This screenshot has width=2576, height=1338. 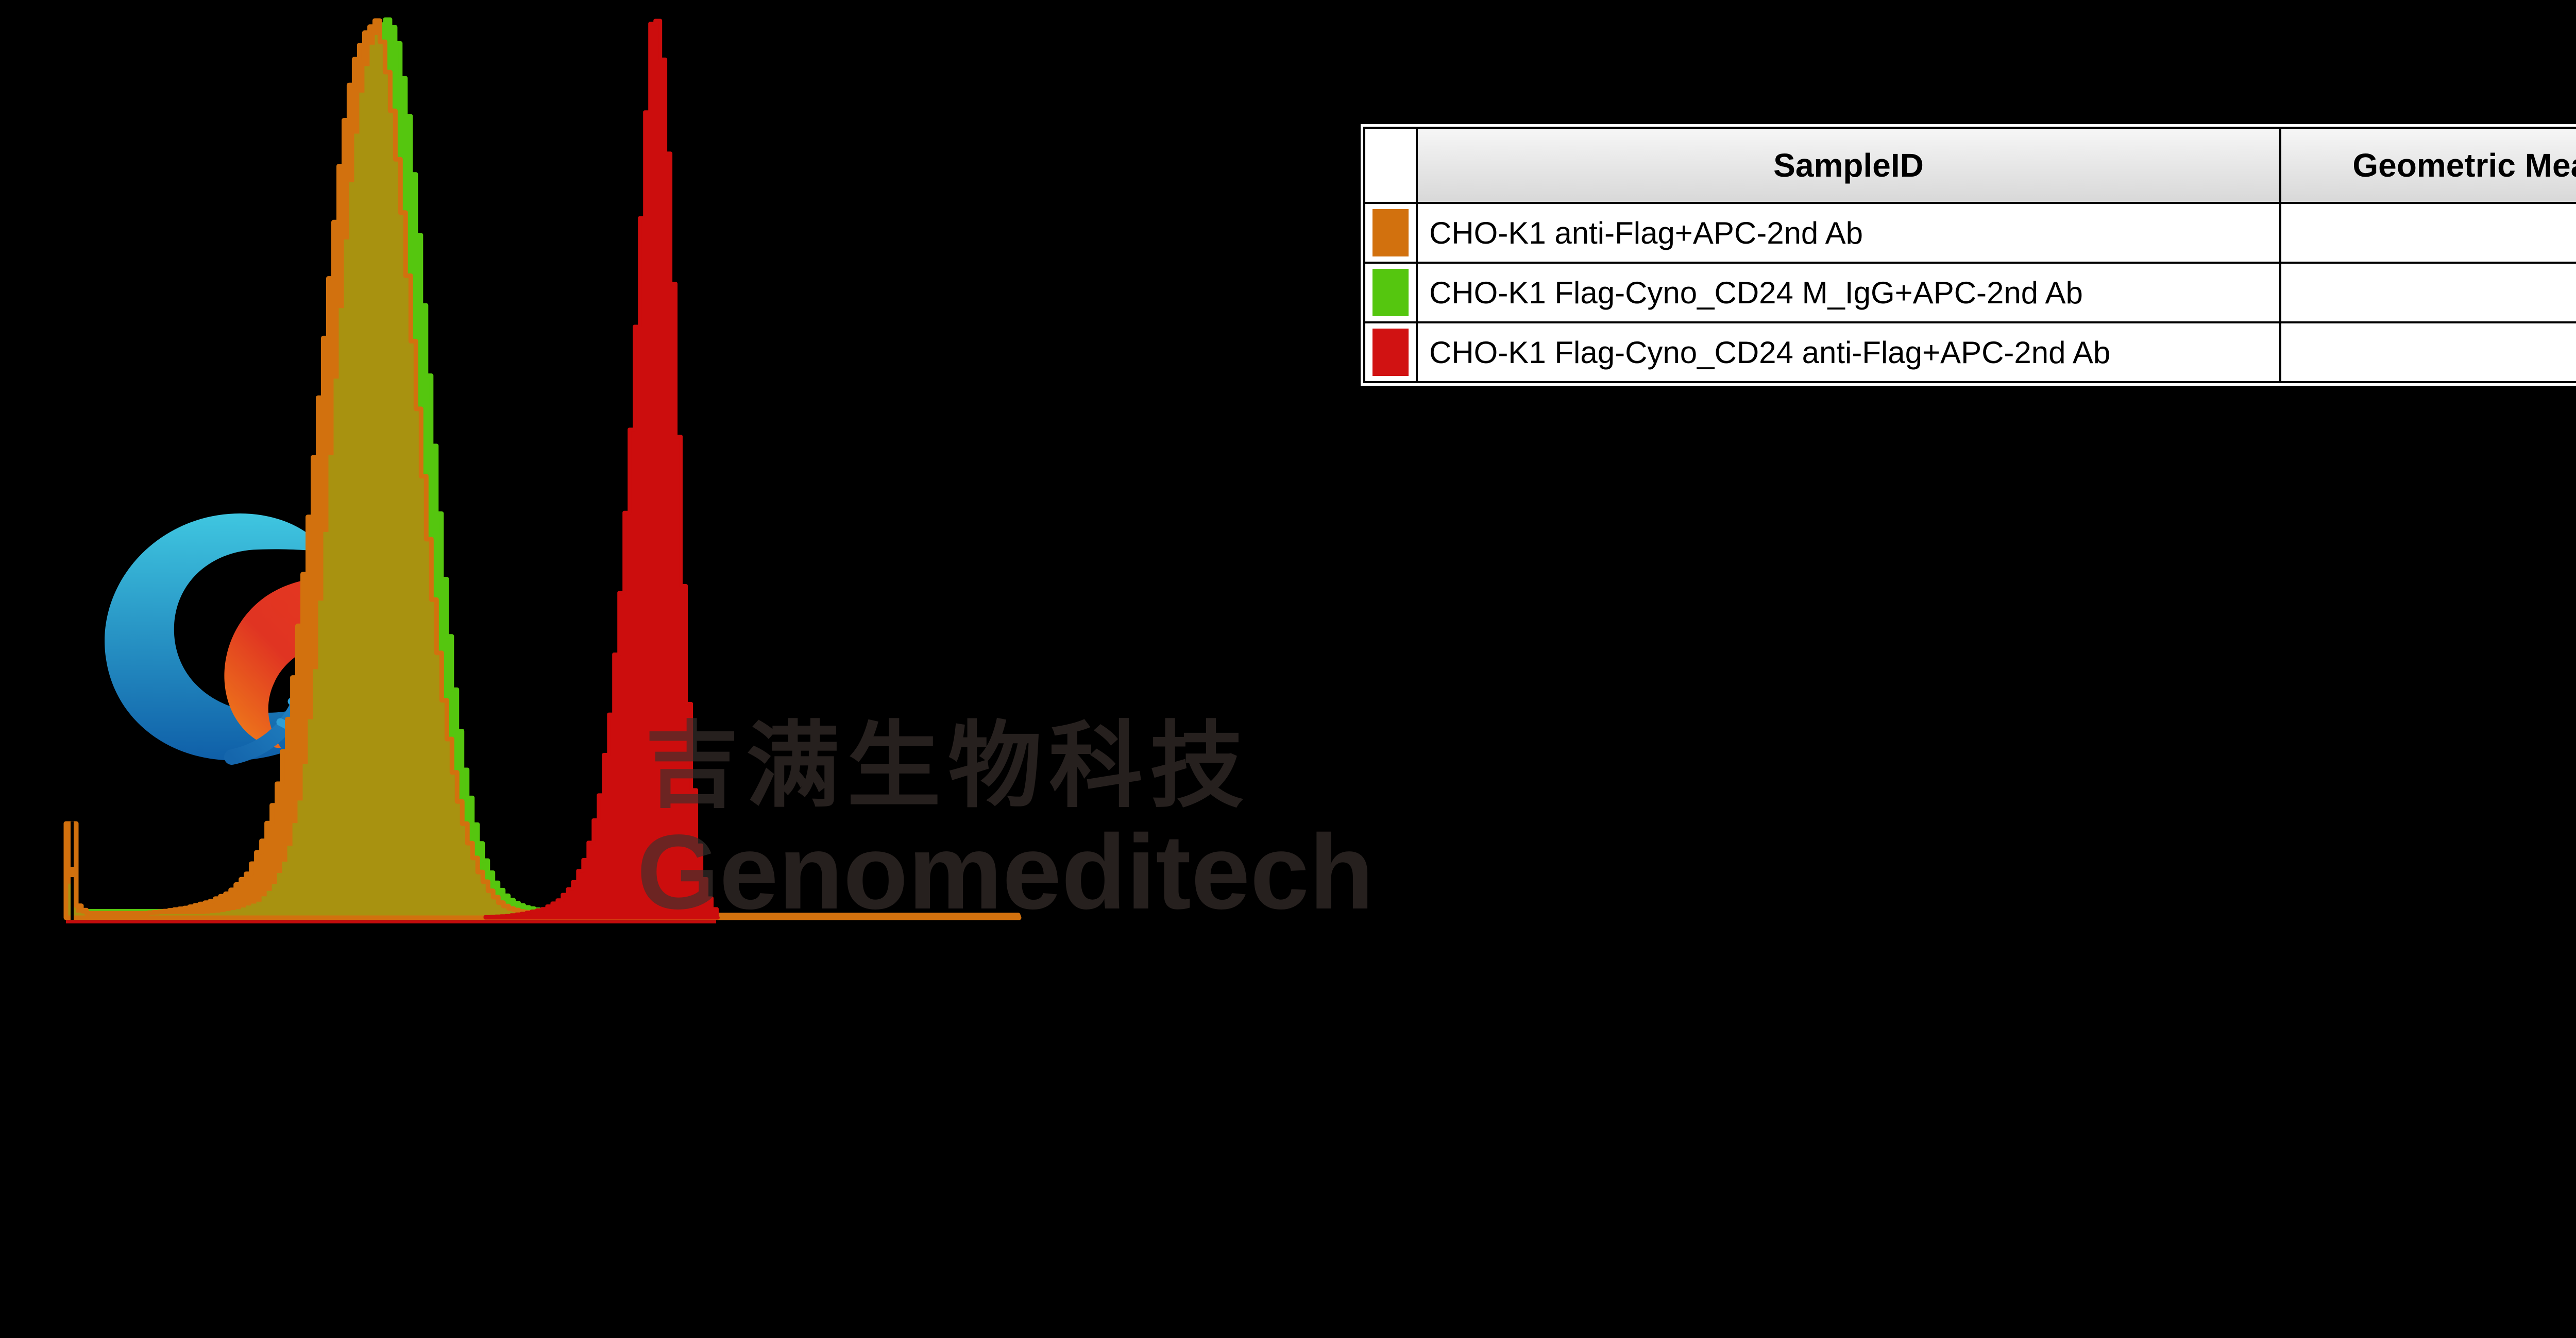 What do you see at coordinates (948, 765) in the screenshot?
I see `watermark-cjk-text: 吉满生物科技` at bounding box center [948, 765].